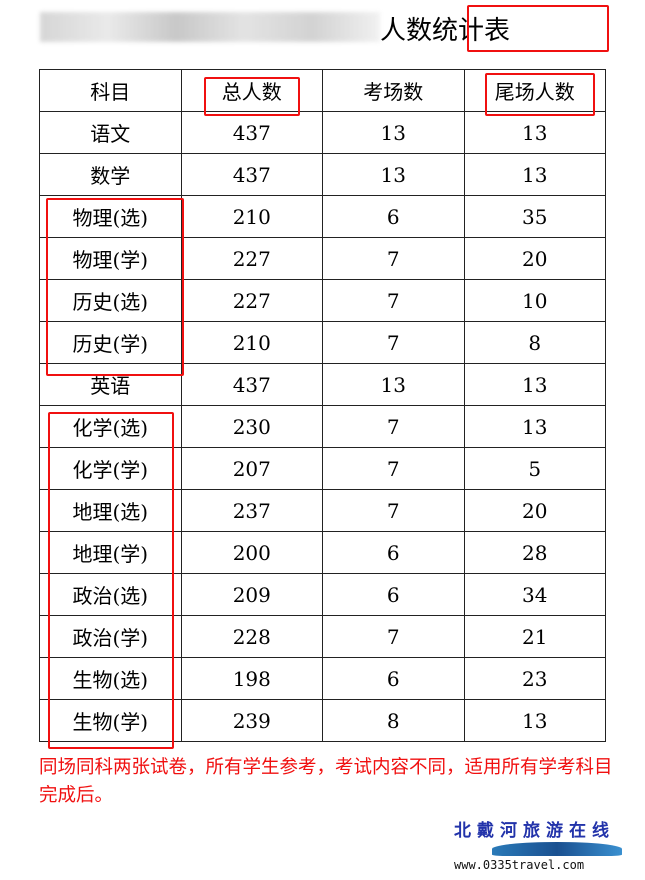  I want to click on table-cell: 政治(学), so click(110, 636).